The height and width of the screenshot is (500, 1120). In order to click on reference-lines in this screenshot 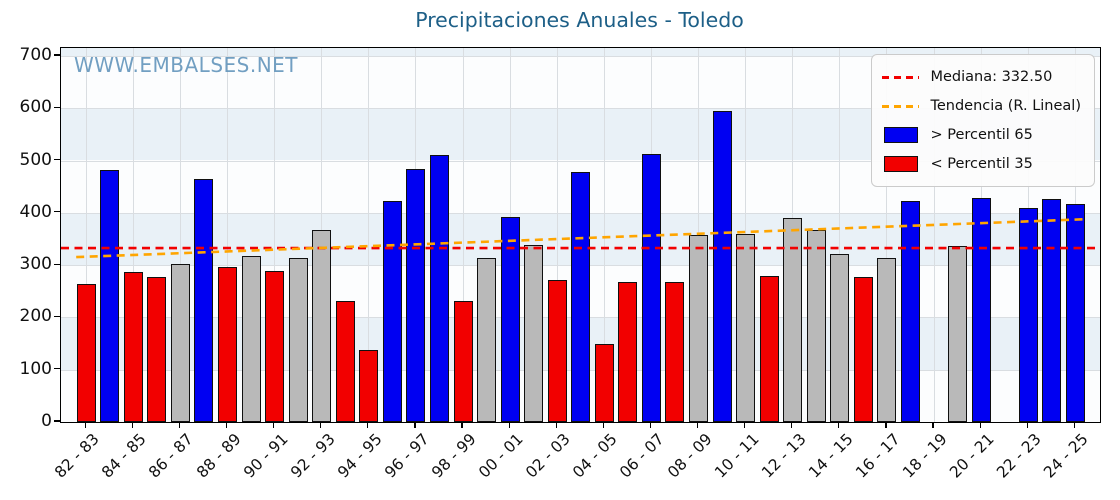, I will do `click(580, 238)`.